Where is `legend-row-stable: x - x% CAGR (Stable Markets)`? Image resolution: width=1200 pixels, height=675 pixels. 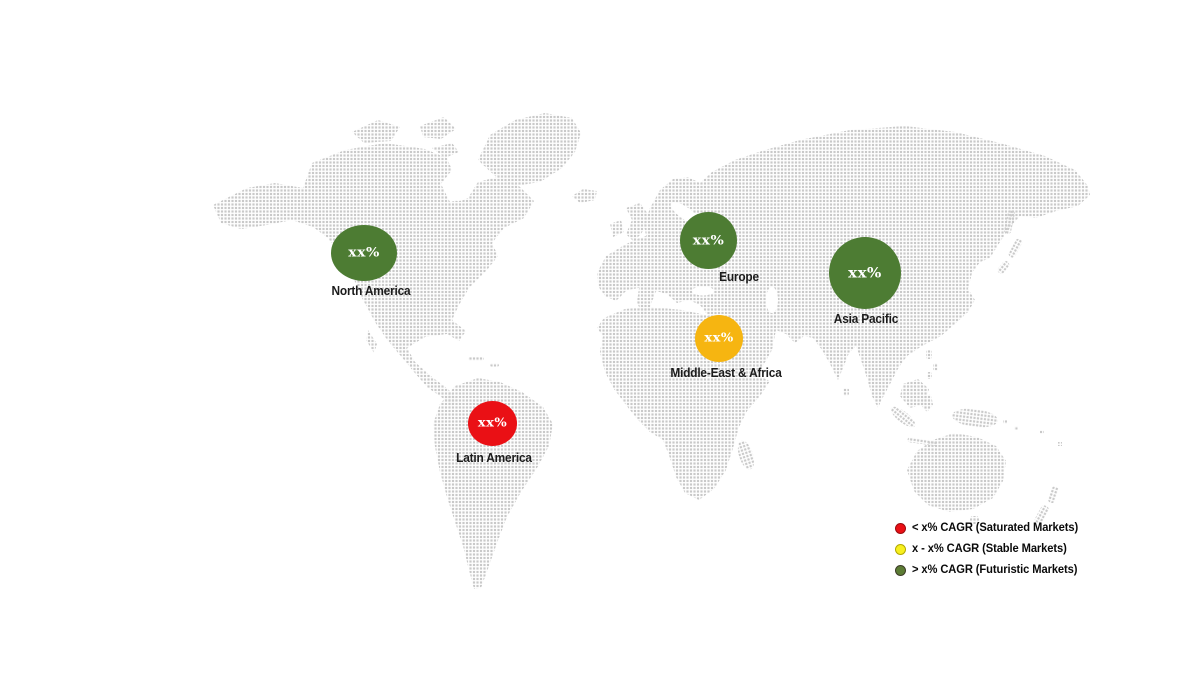
legend-row-stable: x - x% CAGR (Stable Markets) is located at coordinates (989, 549).